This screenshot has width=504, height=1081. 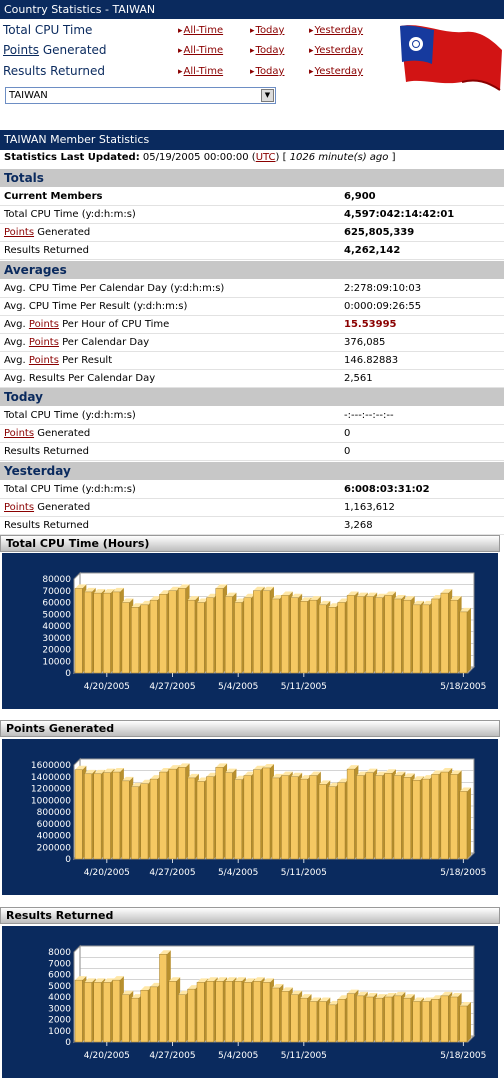 I want to click on points-today-link: Today, so click(x=267, y=50).